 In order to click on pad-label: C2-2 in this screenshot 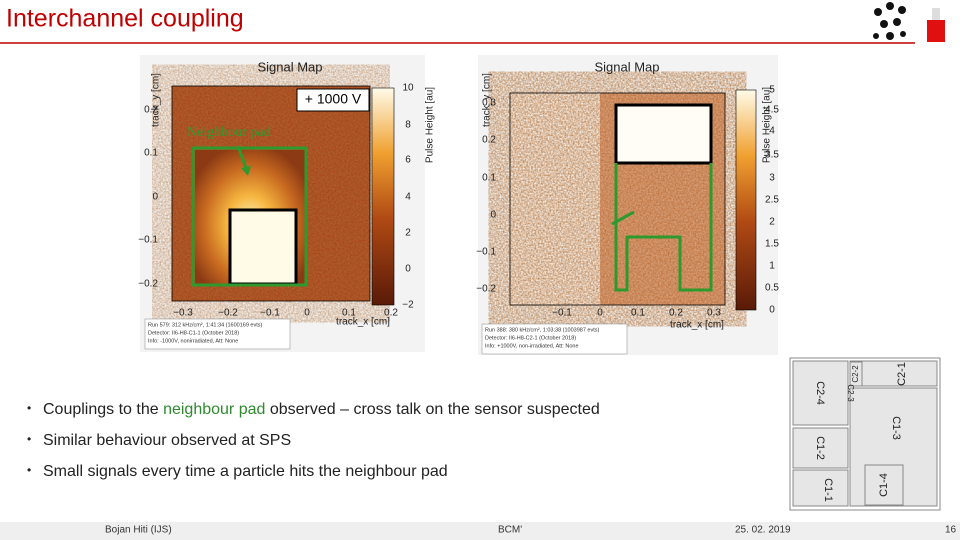, I will do `click(855, 374)`.